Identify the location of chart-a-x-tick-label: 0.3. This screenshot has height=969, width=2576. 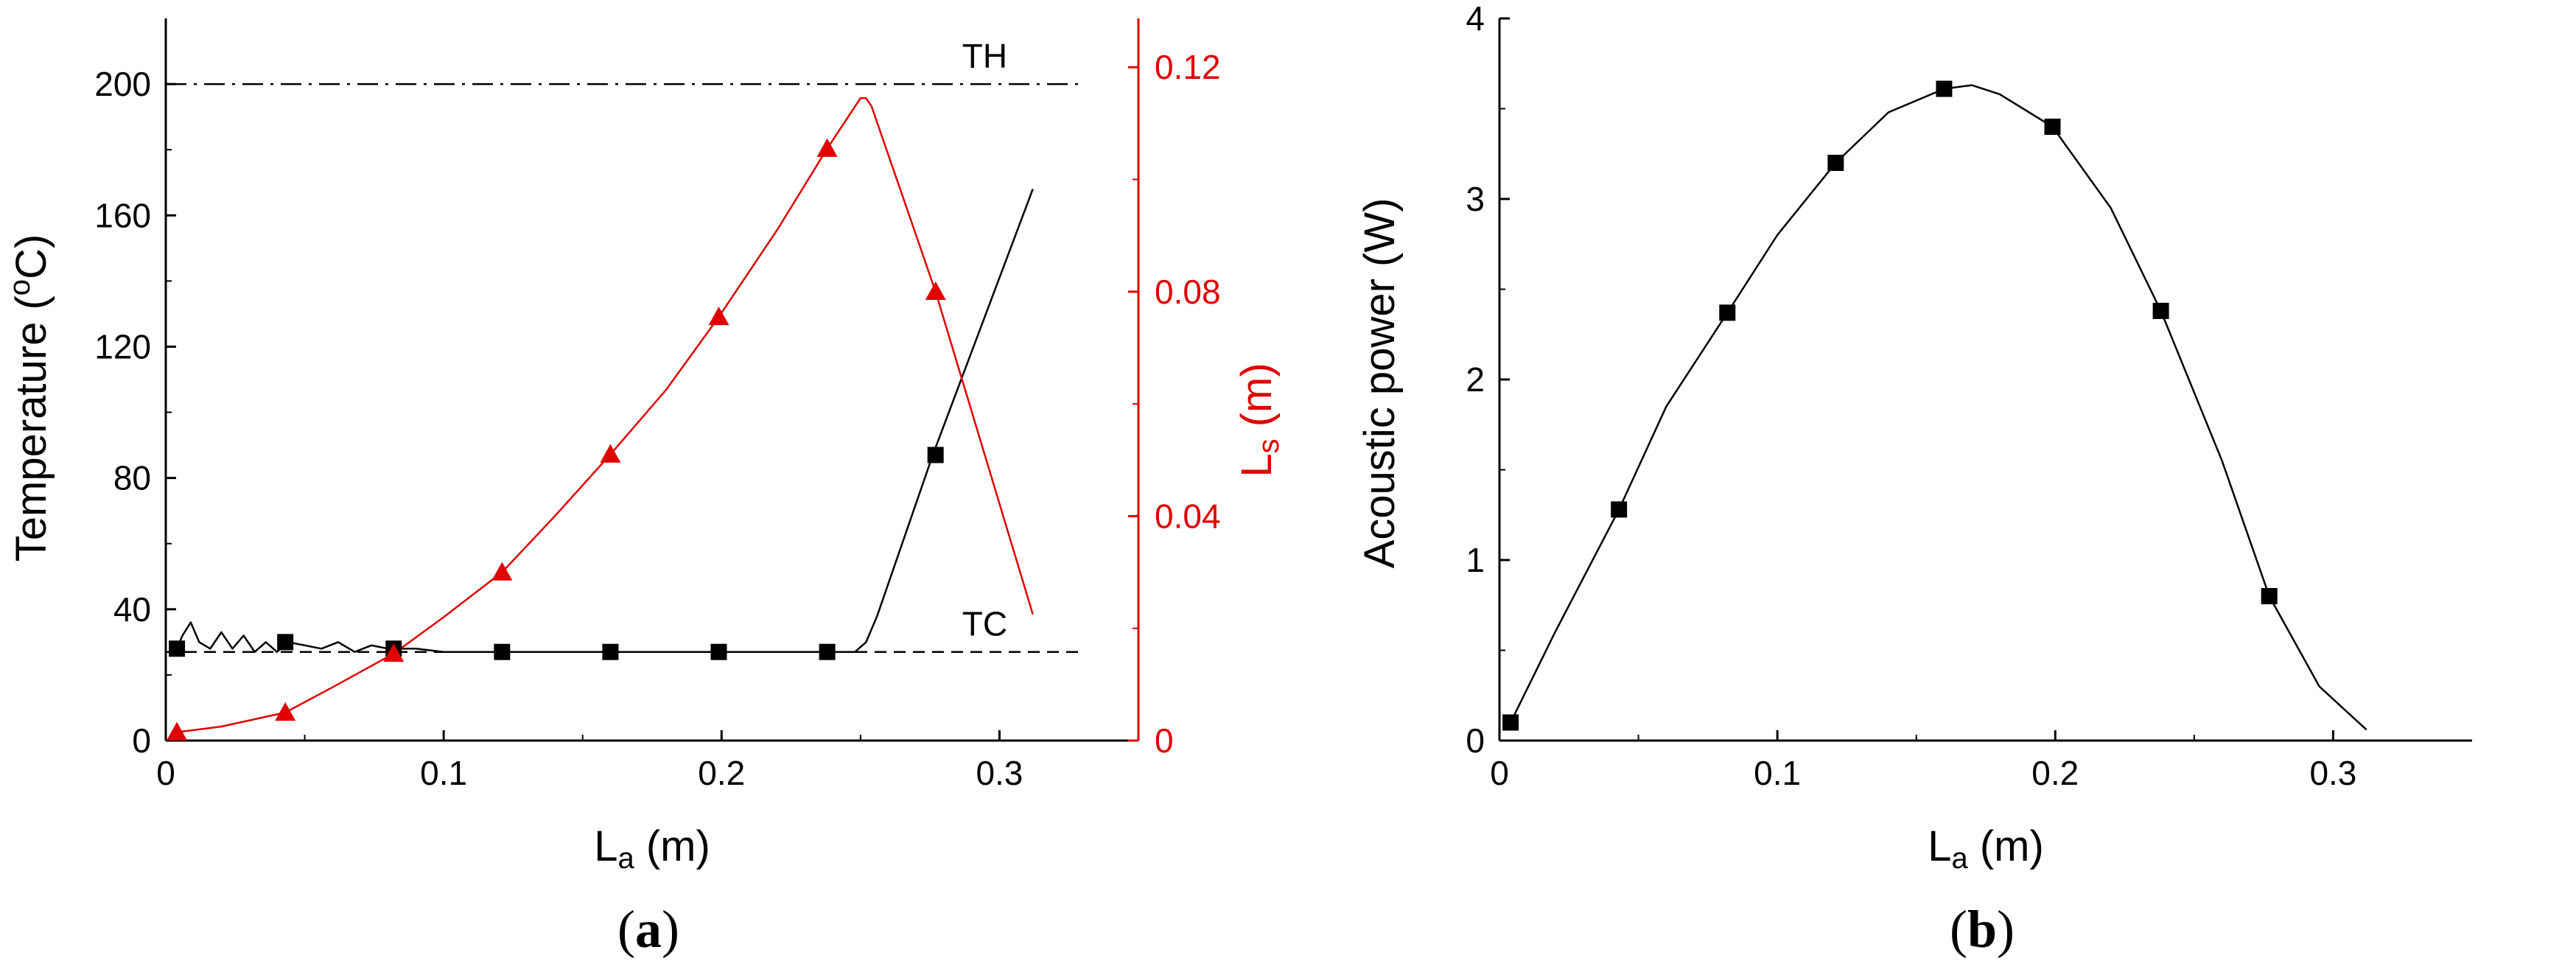
(999, 773).